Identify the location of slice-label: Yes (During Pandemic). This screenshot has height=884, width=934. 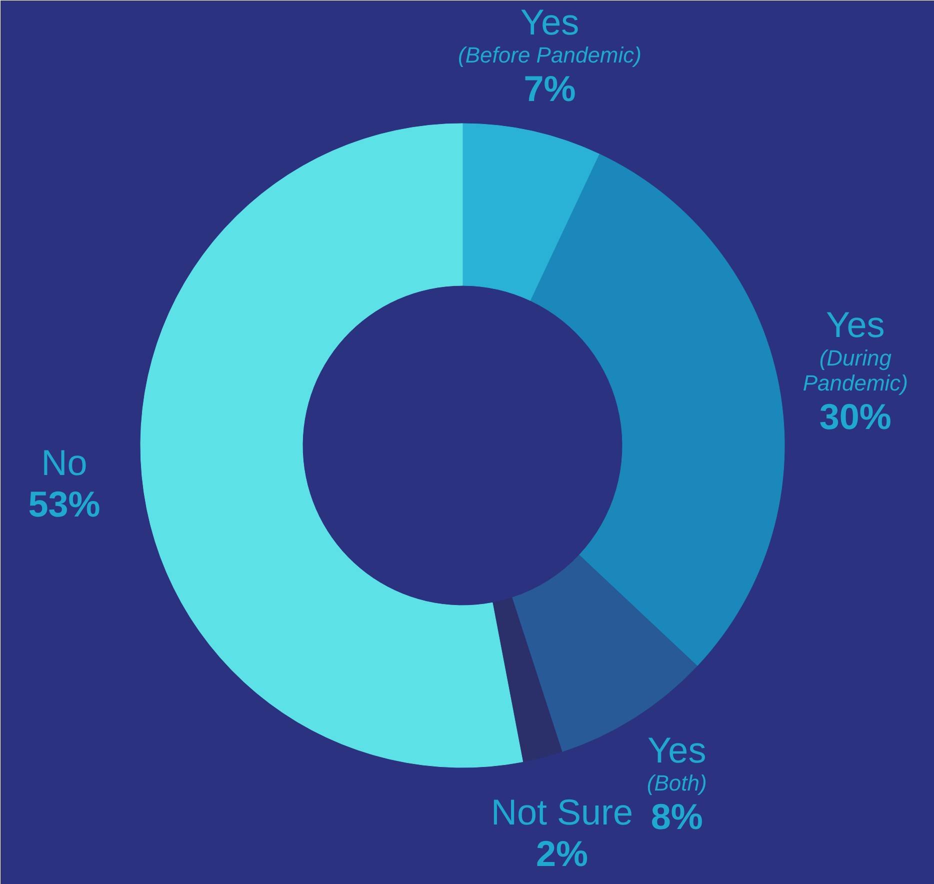
(855, 350).